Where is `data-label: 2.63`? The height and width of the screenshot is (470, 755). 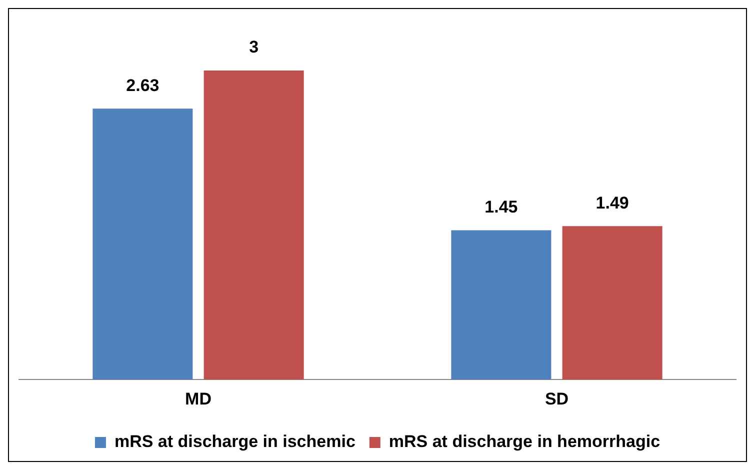 data-label: 2.63 is located at coordinates (143, 85).